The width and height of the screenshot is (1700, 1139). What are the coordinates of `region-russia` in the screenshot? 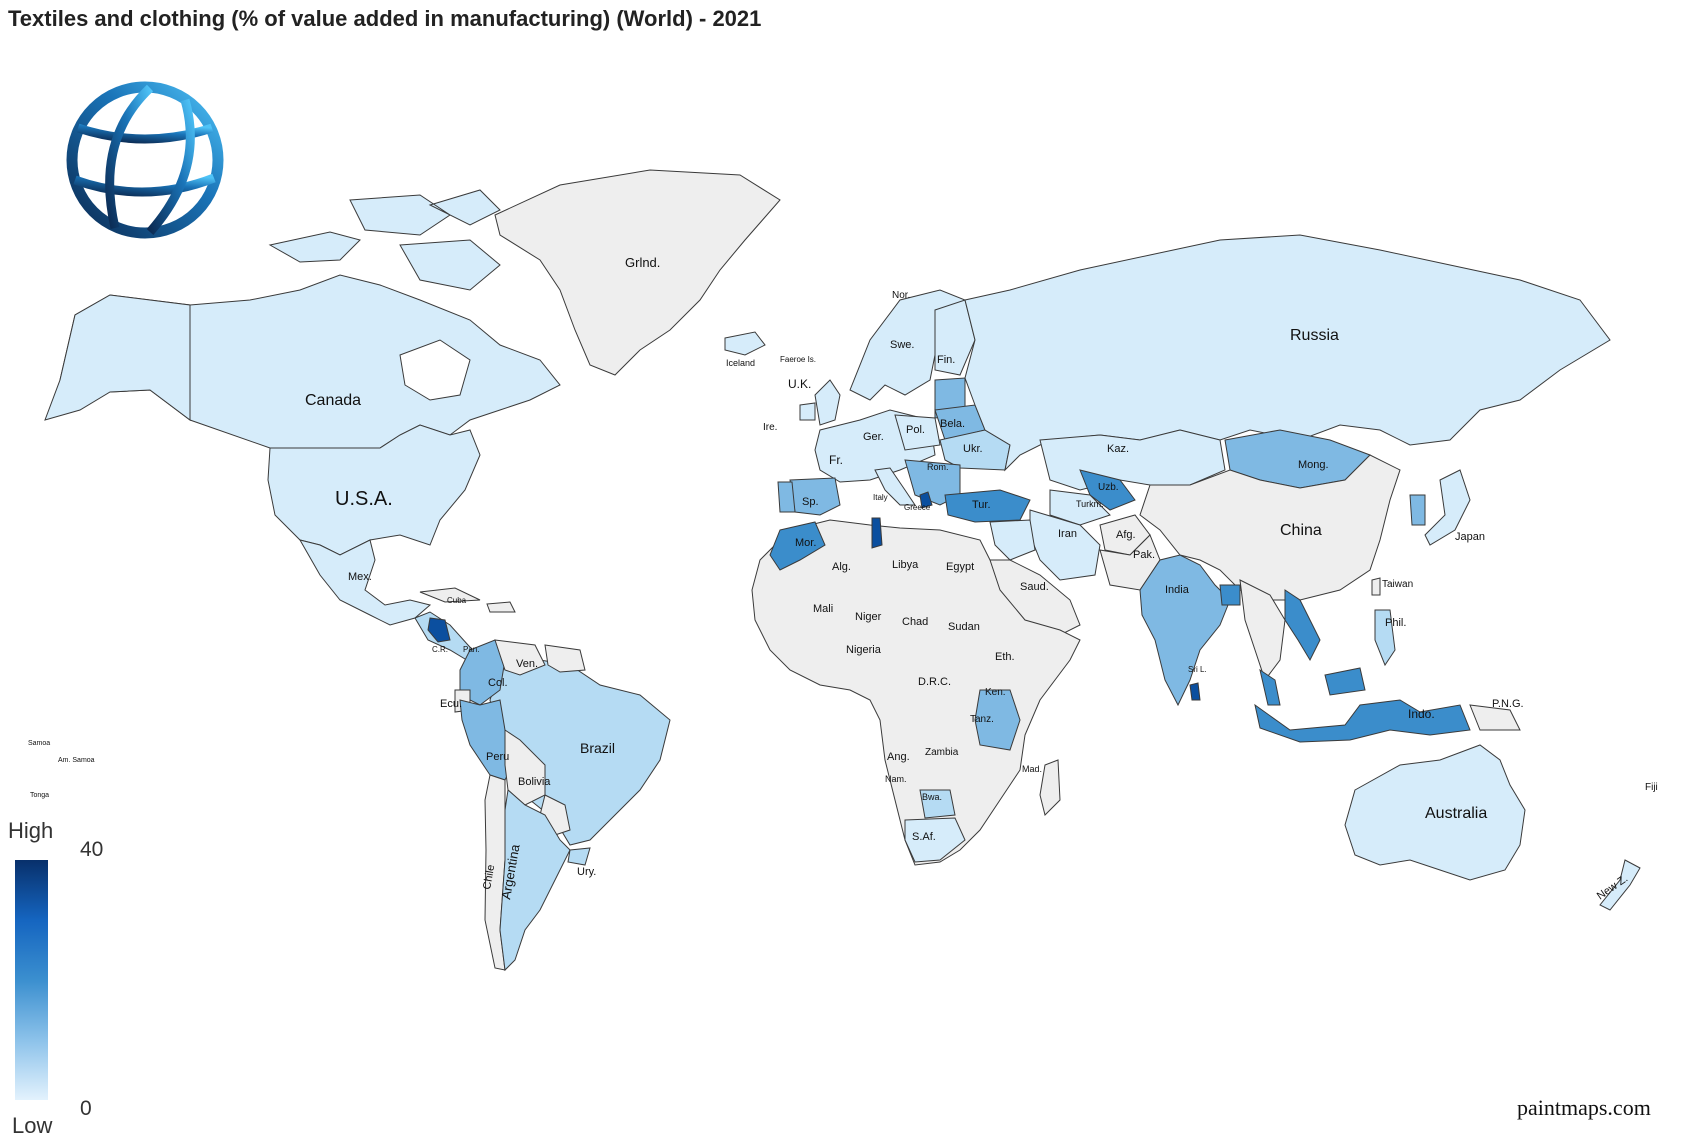 It's located at (1287, 353).